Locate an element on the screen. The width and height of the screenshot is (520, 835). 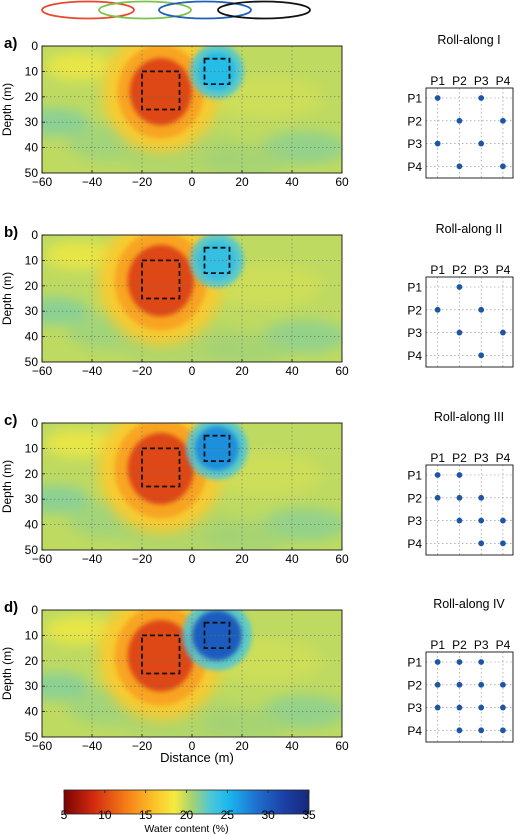
colorbar-ticks: 5 10 15 20 25 30 35 is located at coordinates (188, 806).